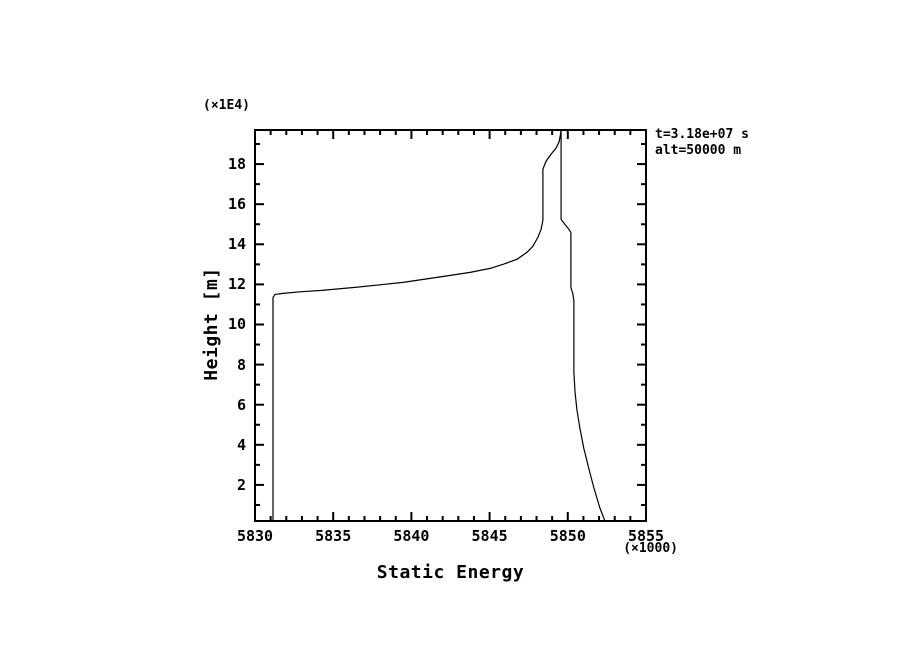  I want to click on y-tick-label: 10, so click(236, 324).